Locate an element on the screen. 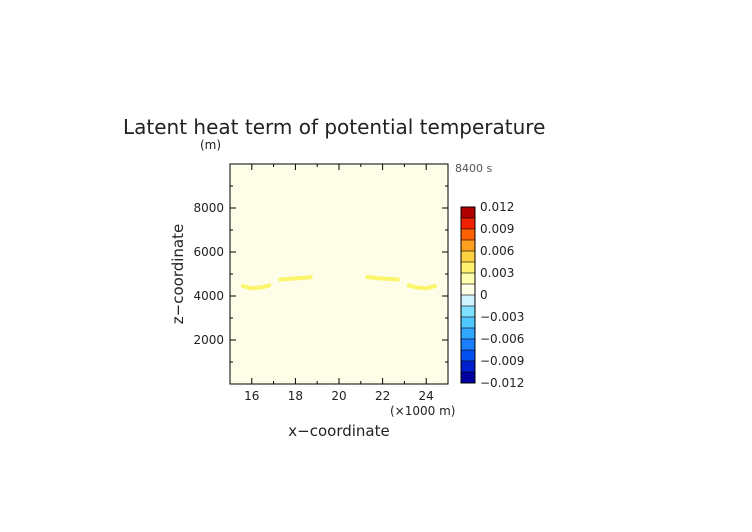 The image size is (752, 532). x-axis-ticks: 16 18 20 22 24 is located at coordinates (339, 283).